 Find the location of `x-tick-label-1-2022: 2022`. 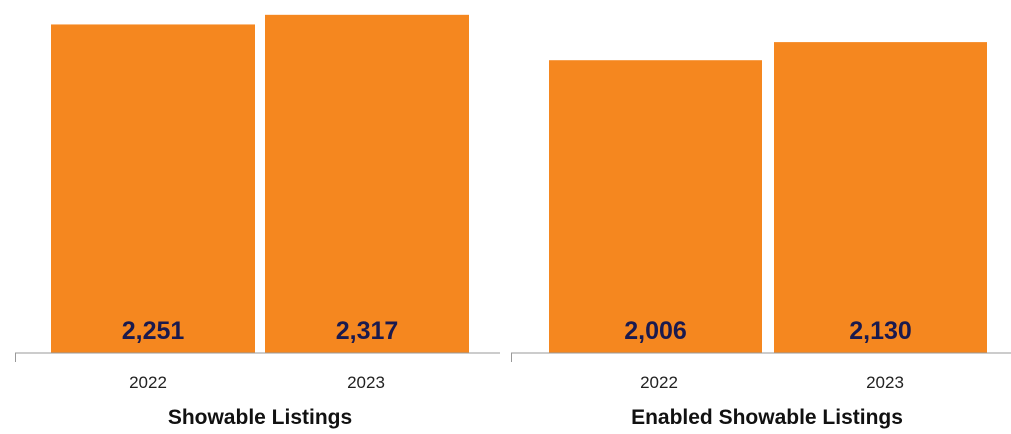

x-tick-label-1-2022: 2022 is located at coordinates (148, 382).